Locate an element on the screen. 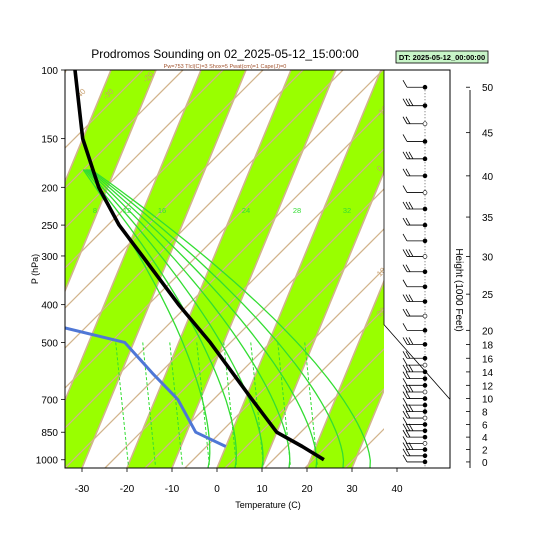  x-tick-label: 10 is located at coordinates (262, 489).